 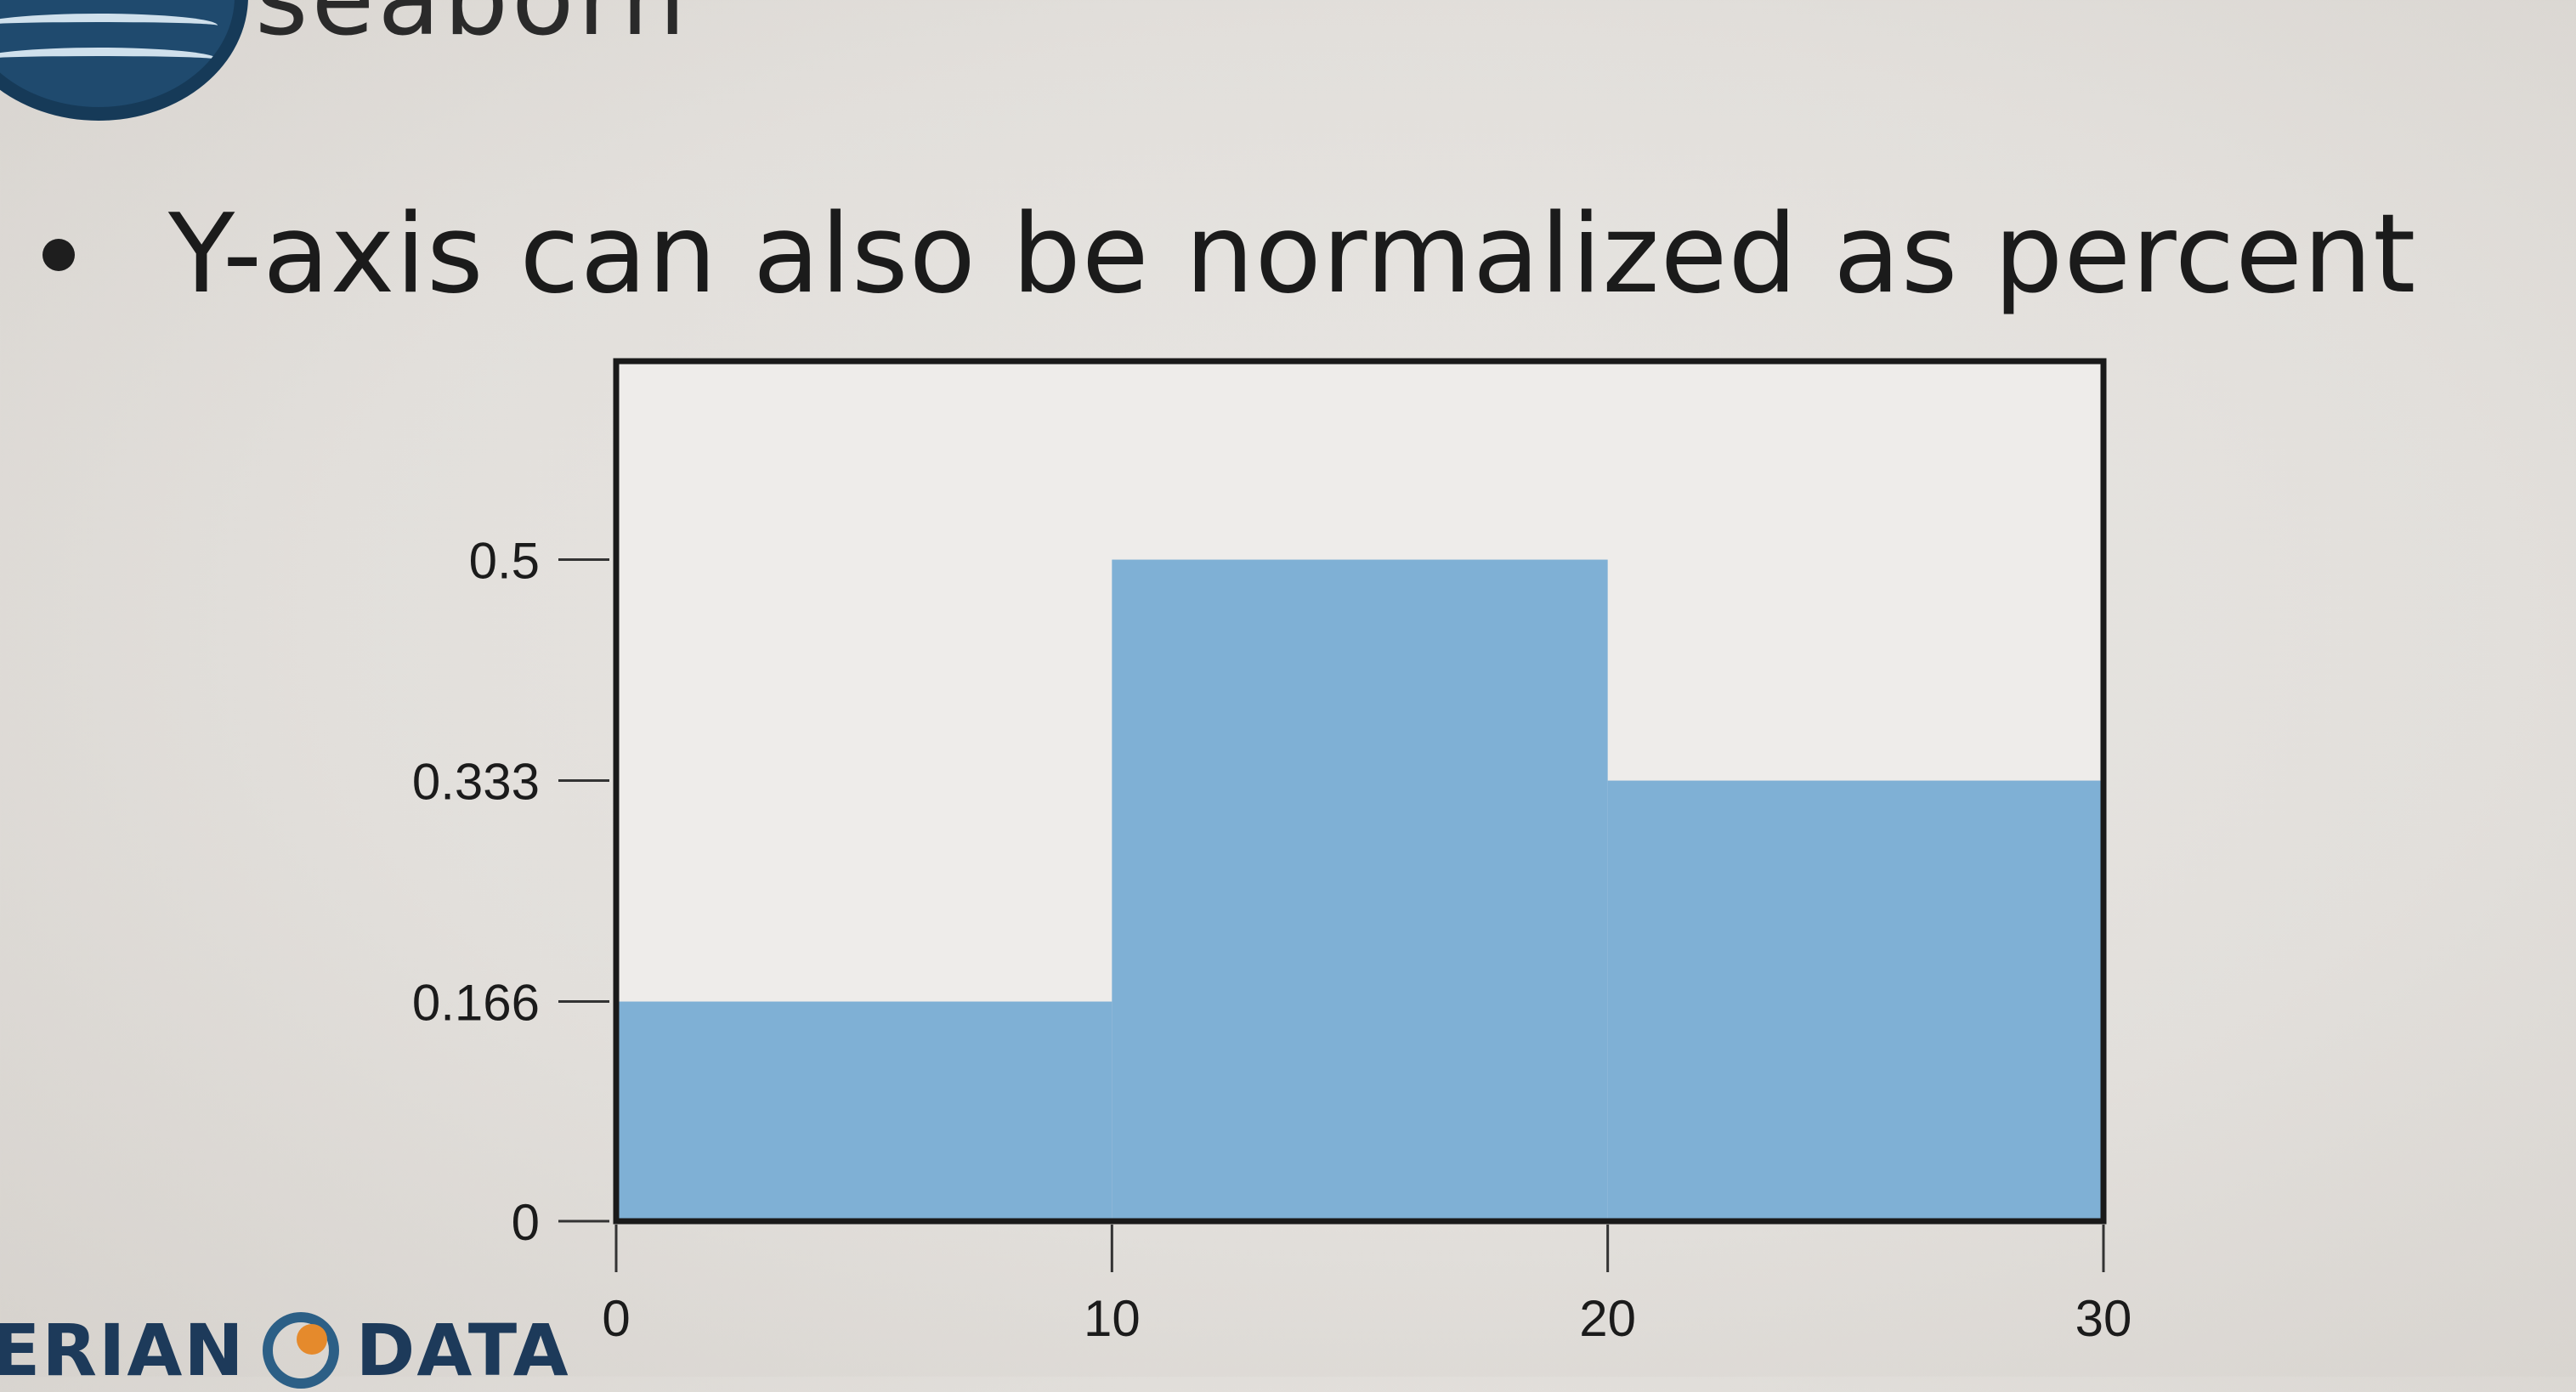 I want to click on x-tick-label: 20, so click(x=1607, y=1318).